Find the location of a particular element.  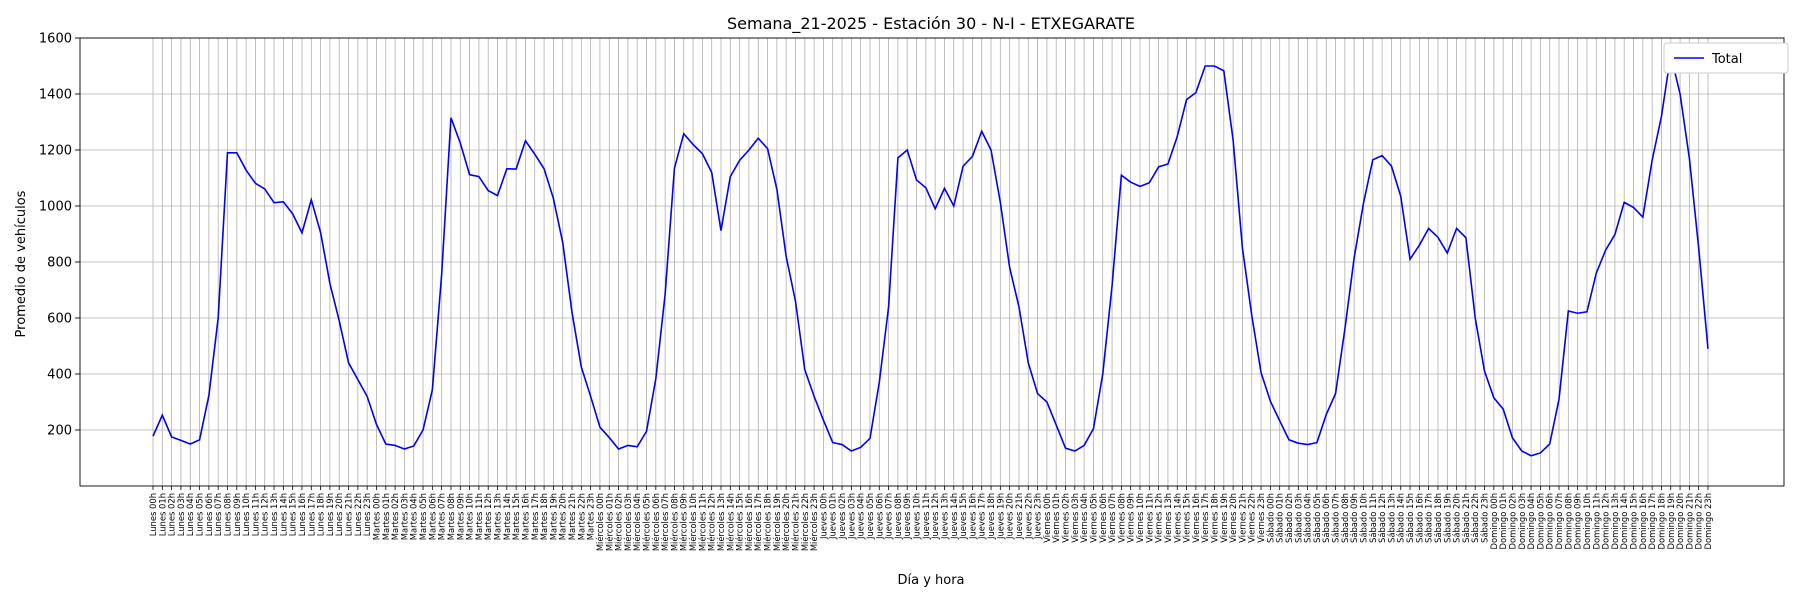

x-tick-label: Miércoles 21h is located at coordinates (795, 522).